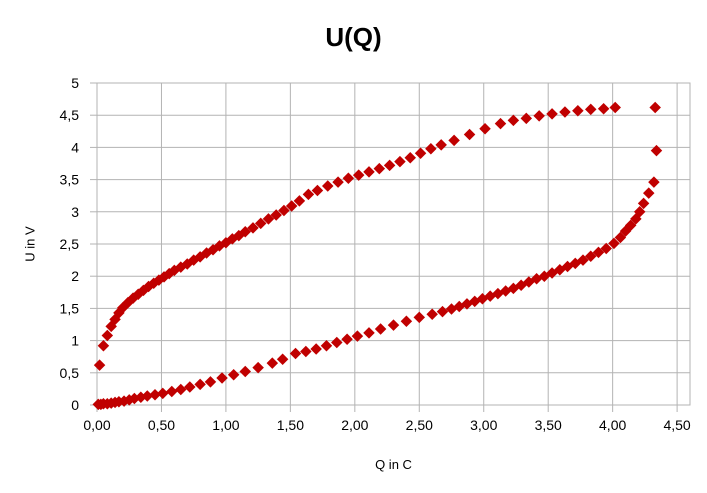 This screenshot has height=493, width=707. I want to click on y-tick-label: 5, so click(75, 83).